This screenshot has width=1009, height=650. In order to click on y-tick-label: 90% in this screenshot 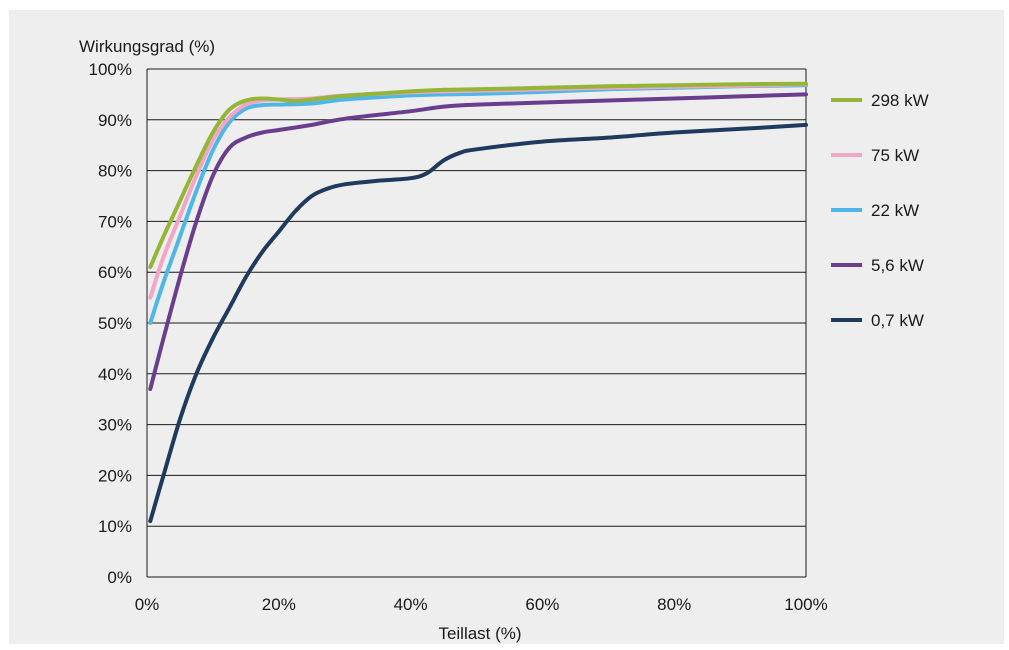, I will do `click(115, 120)`.